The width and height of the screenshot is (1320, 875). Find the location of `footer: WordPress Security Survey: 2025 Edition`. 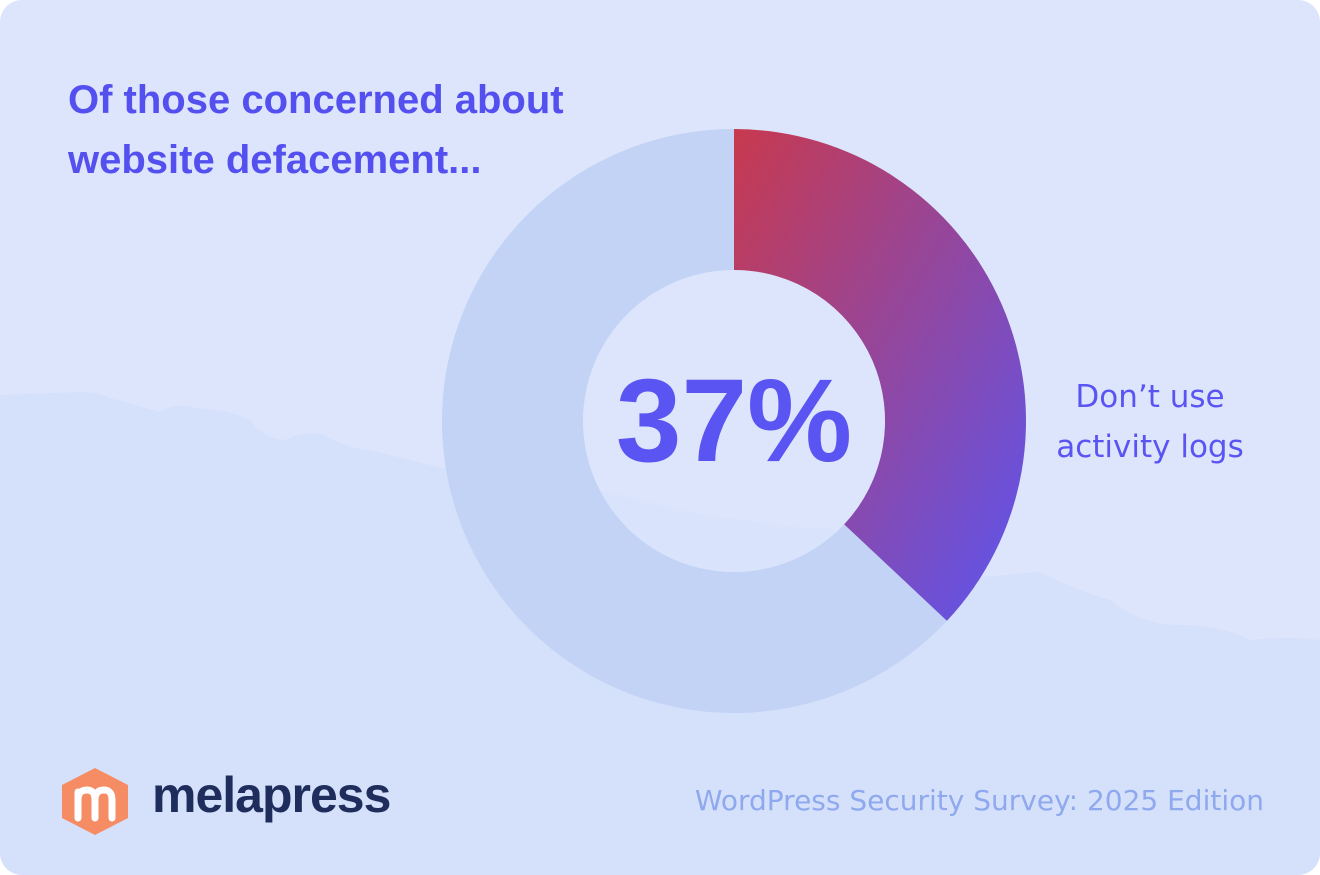

footer: WordPress Security Survey: 2025 Edition is located at coordinates (979, 800).